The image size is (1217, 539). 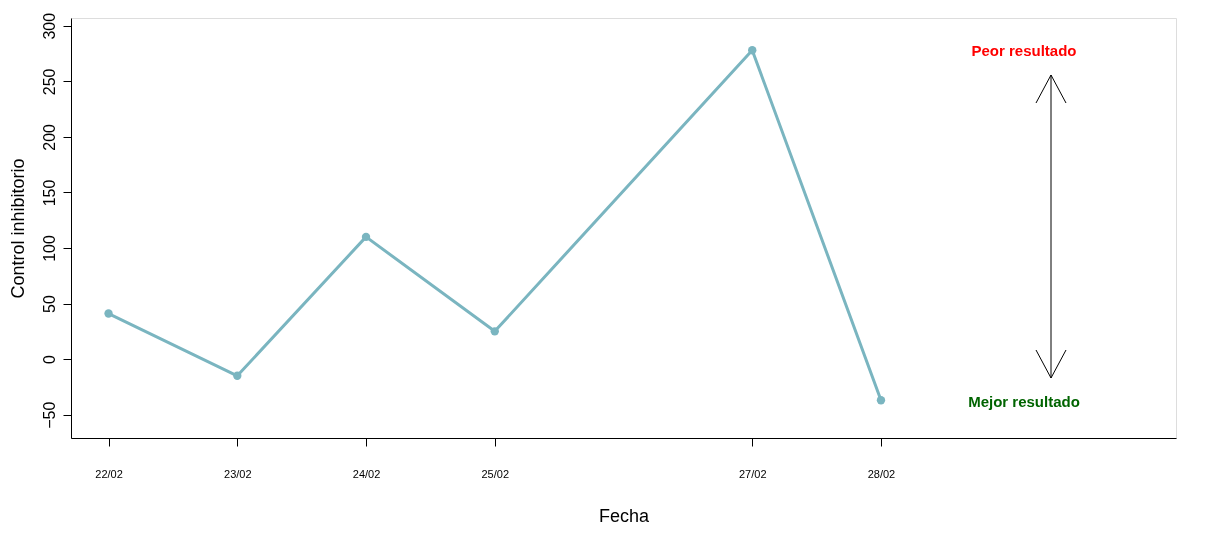 I want to click on x-tick-label: 23/02, so click(x=238, y=473).